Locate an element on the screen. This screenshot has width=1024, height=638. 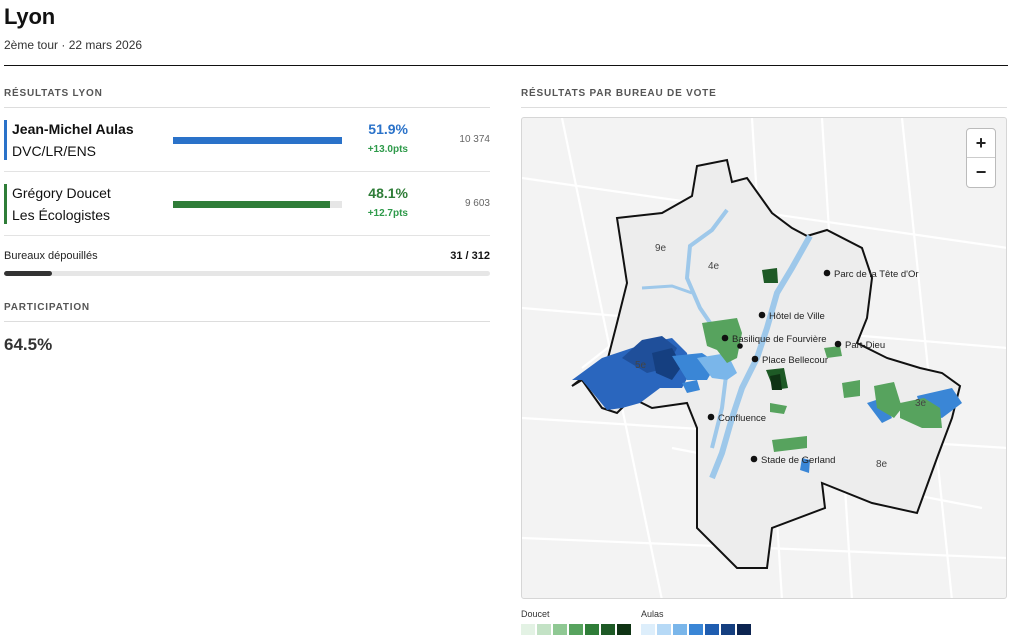
zoom-out-button: − is located at coordinates (981, 172).